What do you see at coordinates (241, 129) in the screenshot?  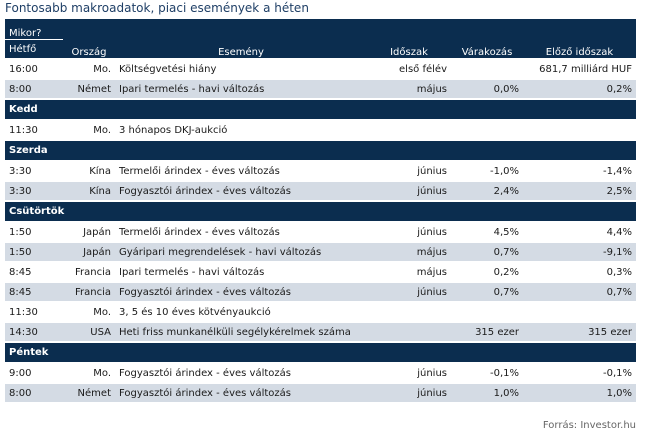 I see `event-cell: 3 hónapos DKJ-aukció` at bounding box center [241, 129].